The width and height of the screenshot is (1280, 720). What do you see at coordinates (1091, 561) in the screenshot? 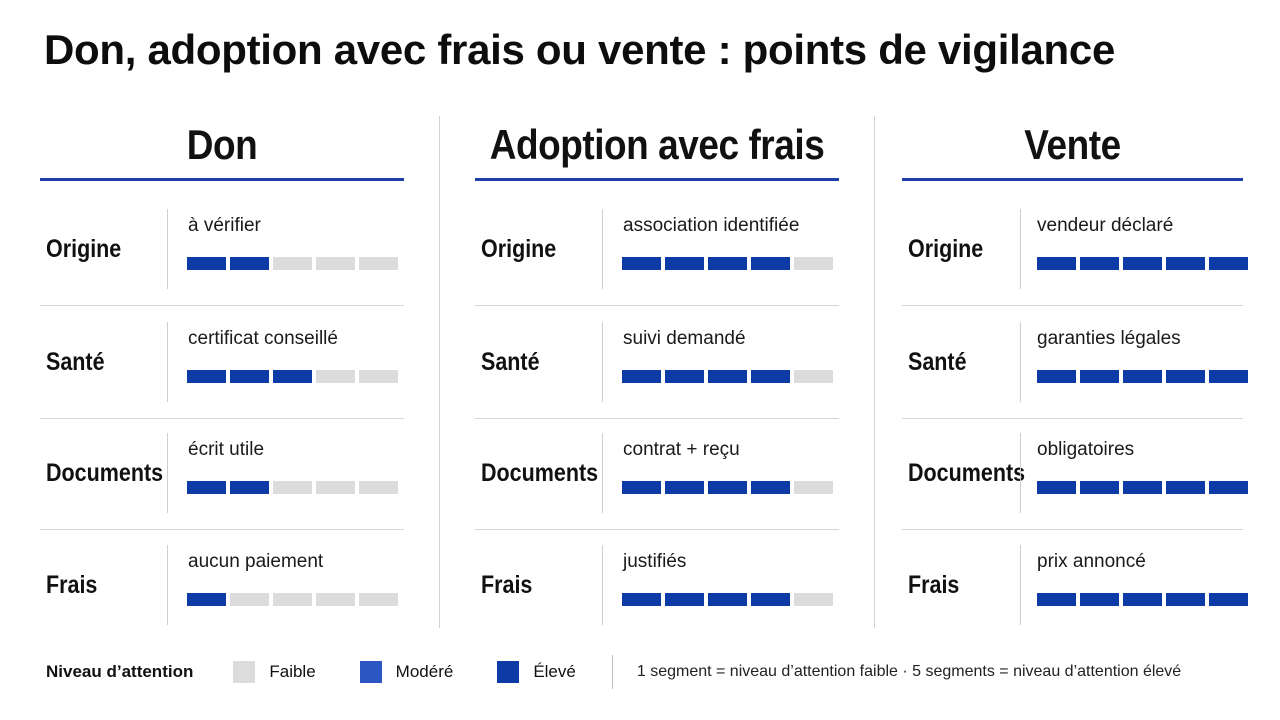
I see `row-description: prix annoncé` at bounding box center [1091, 561].